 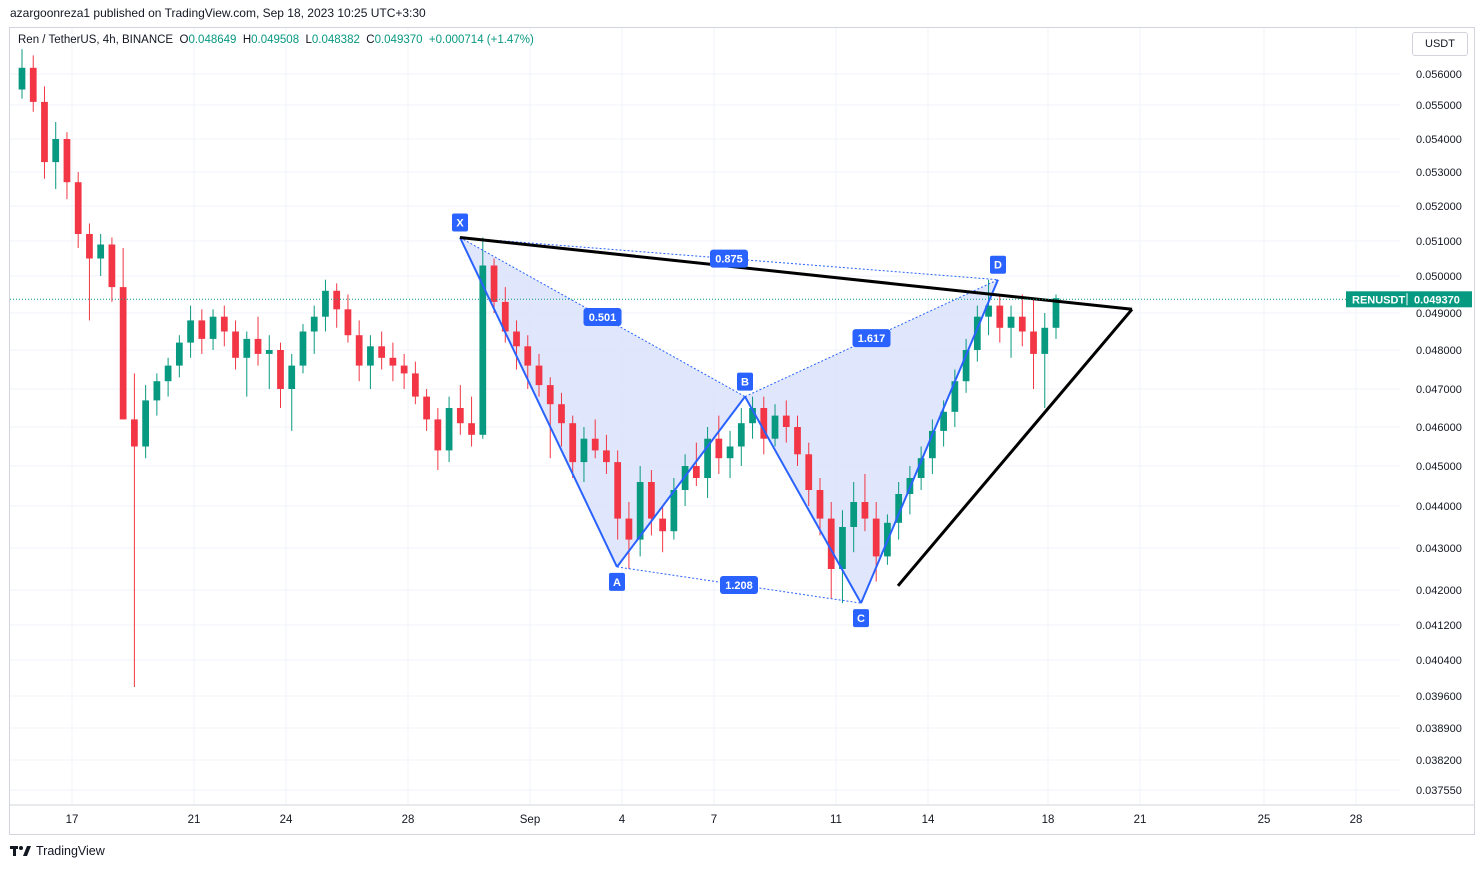 What do you see at coordinates (70, 851) in the screenshot?
I see `footer-brand: TradingView` at bounding box center [70, 851].